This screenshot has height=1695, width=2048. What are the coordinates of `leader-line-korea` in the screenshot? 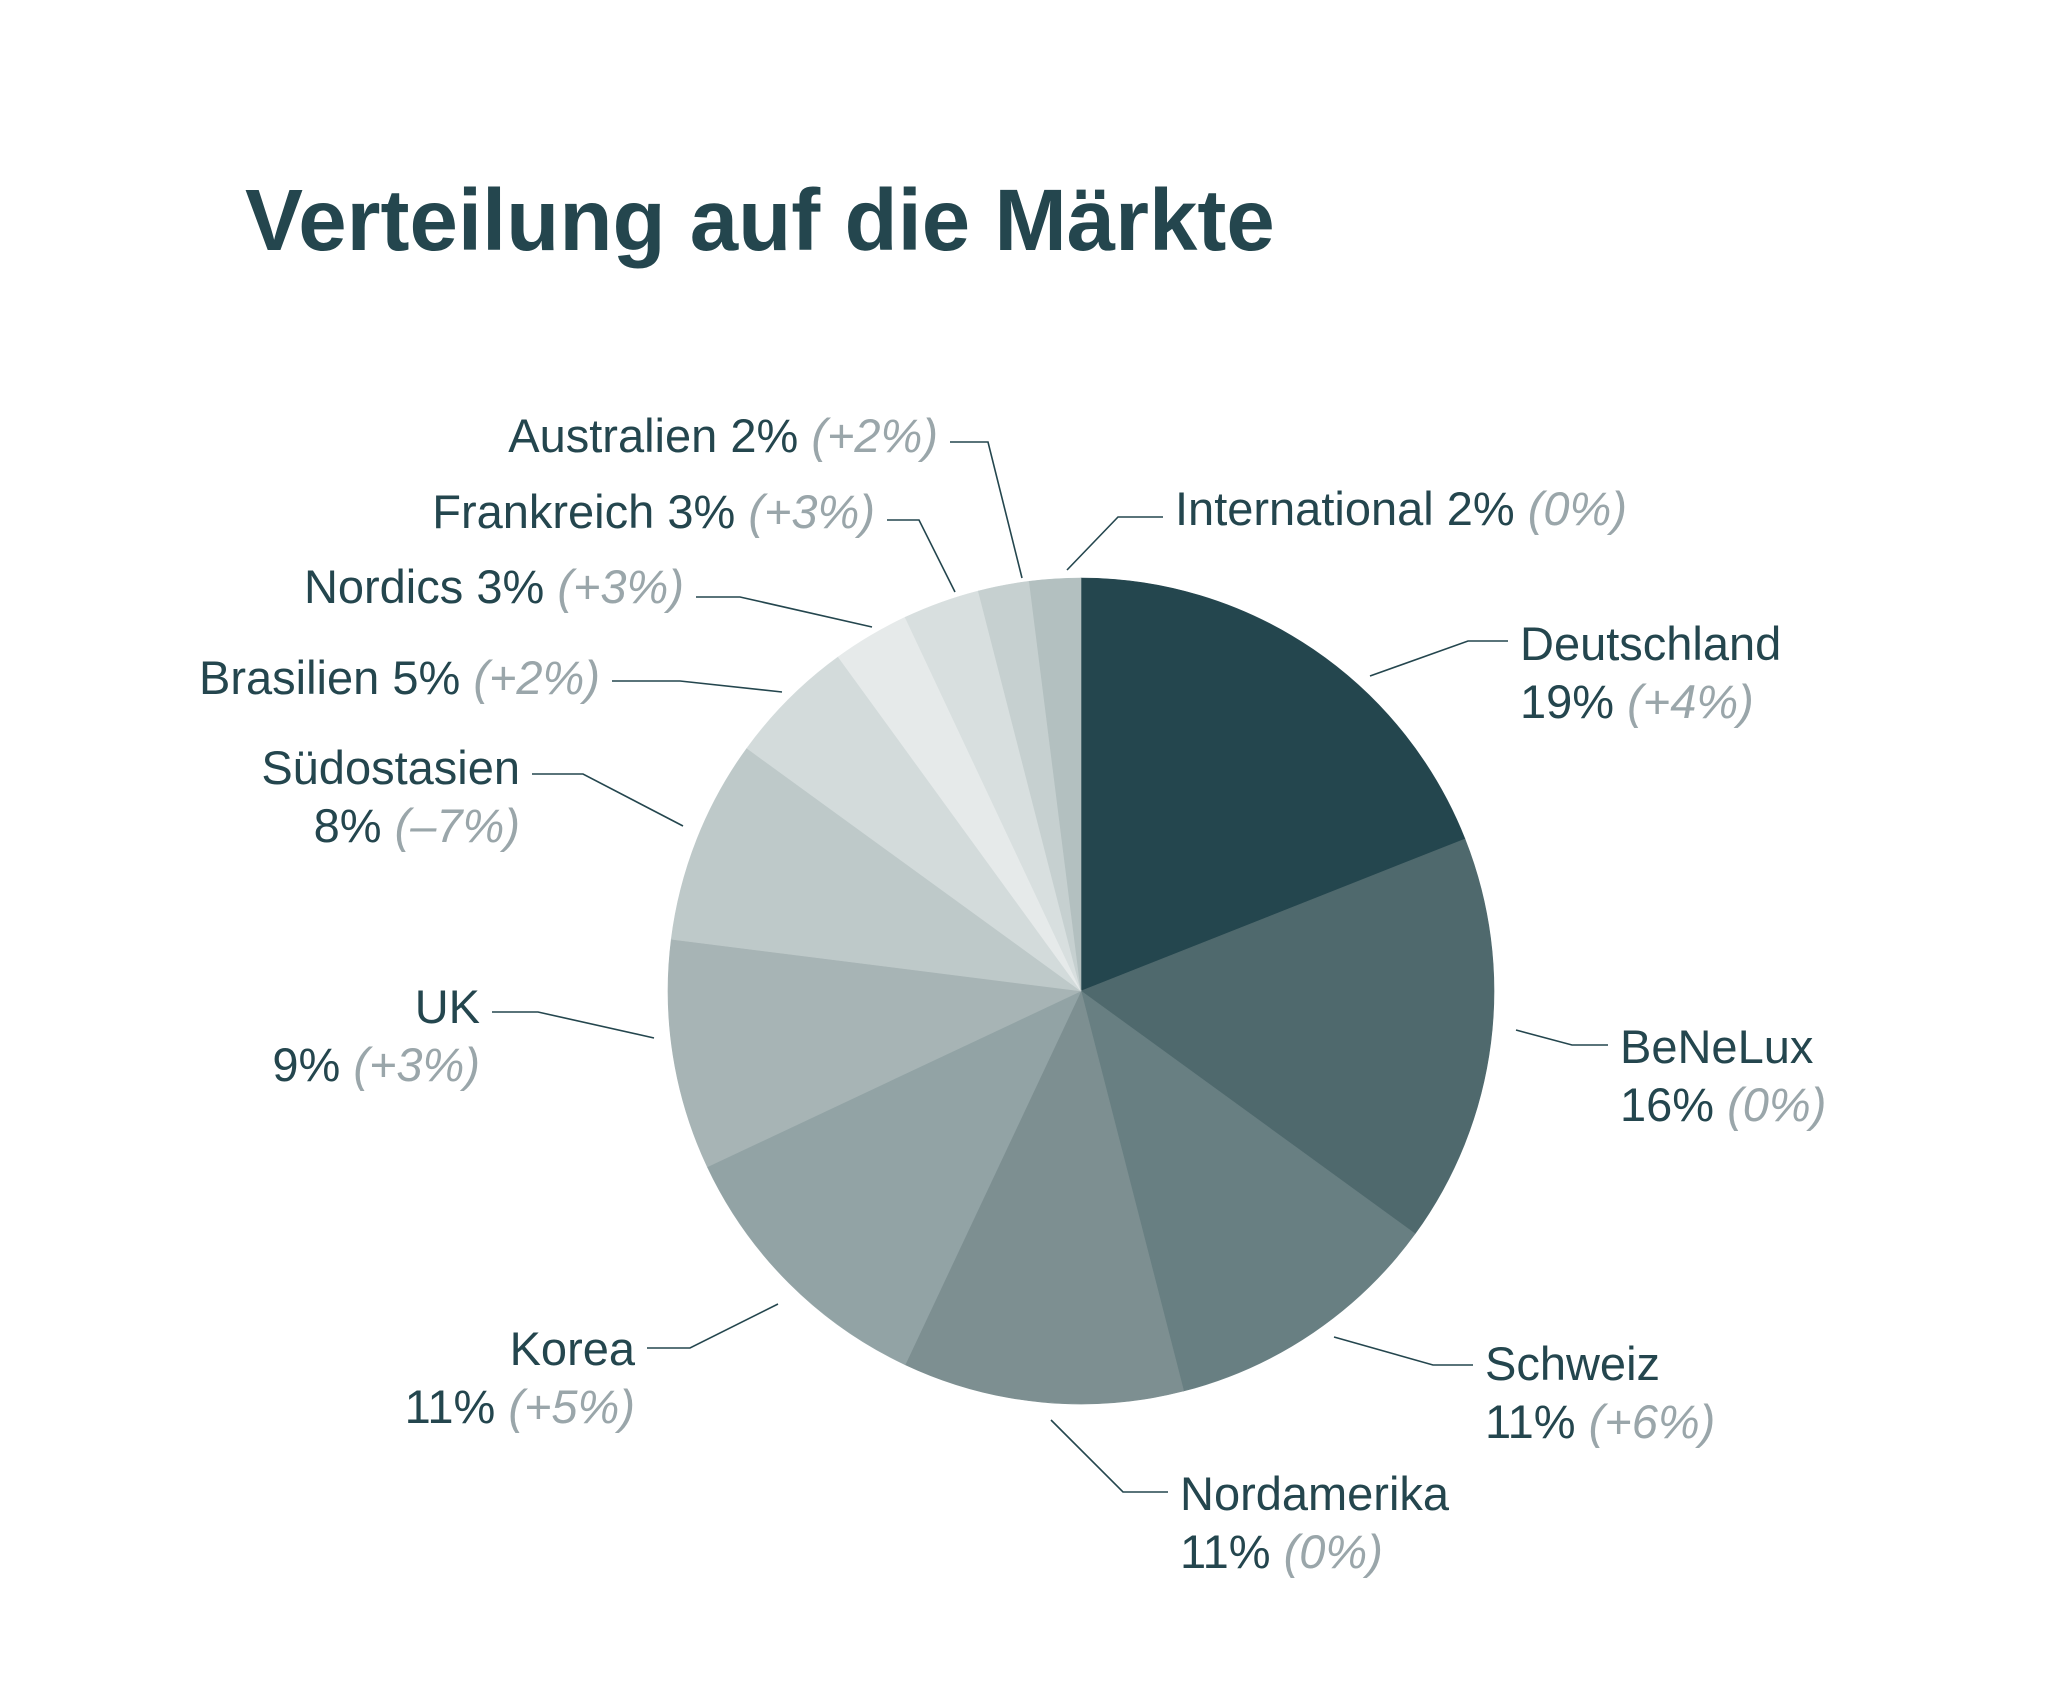 It's located at (713, 1326).